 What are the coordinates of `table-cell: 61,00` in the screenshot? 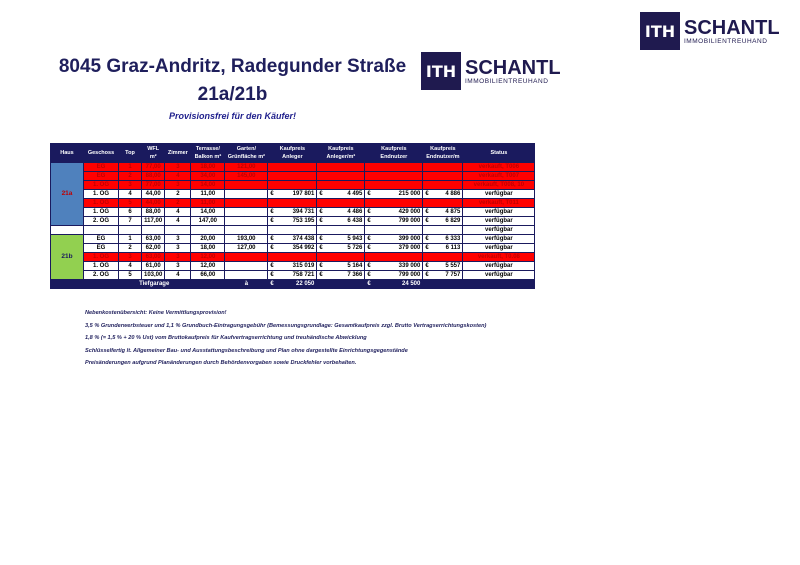 It's located at (153, 266).